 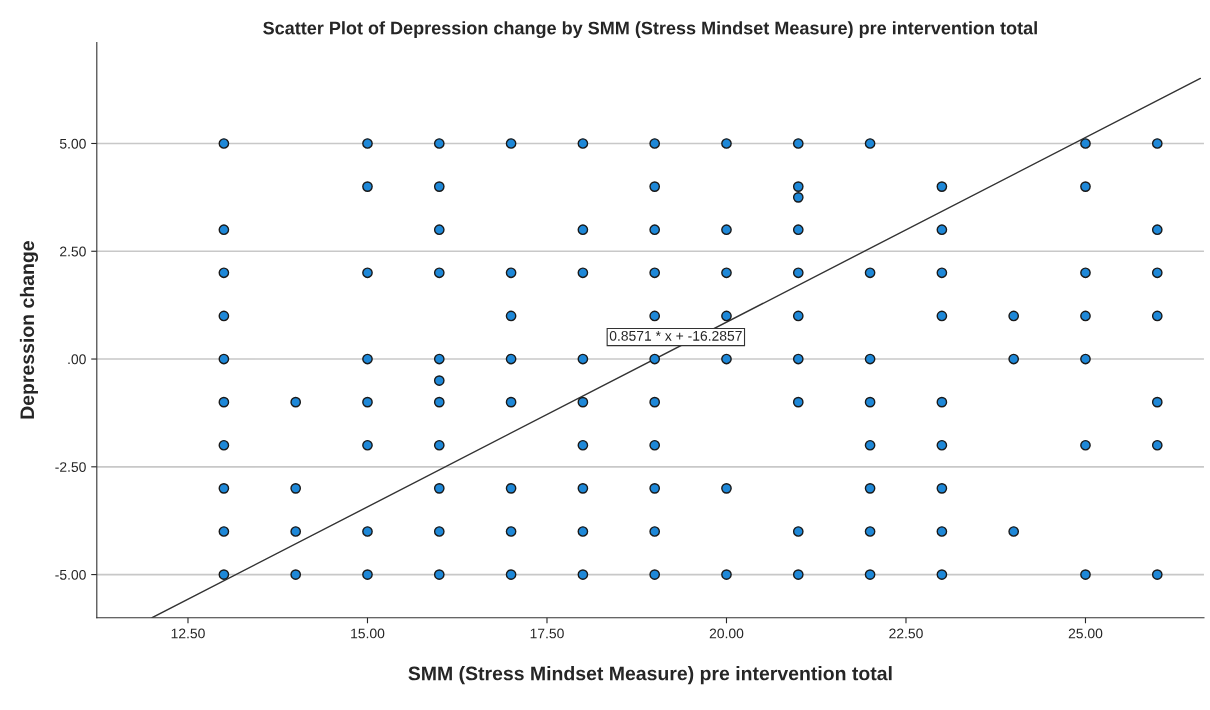 I want to click on y-tick-label: .00, so click(x=77, y=359).